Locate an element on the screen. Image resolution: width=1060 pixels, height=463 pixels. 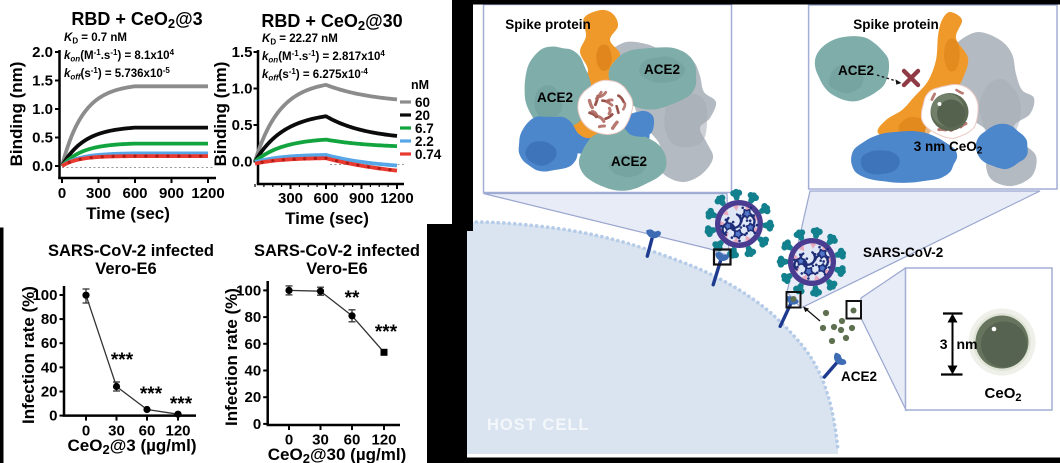
svg-text: 2.0 is located at coordinates (42, 52).